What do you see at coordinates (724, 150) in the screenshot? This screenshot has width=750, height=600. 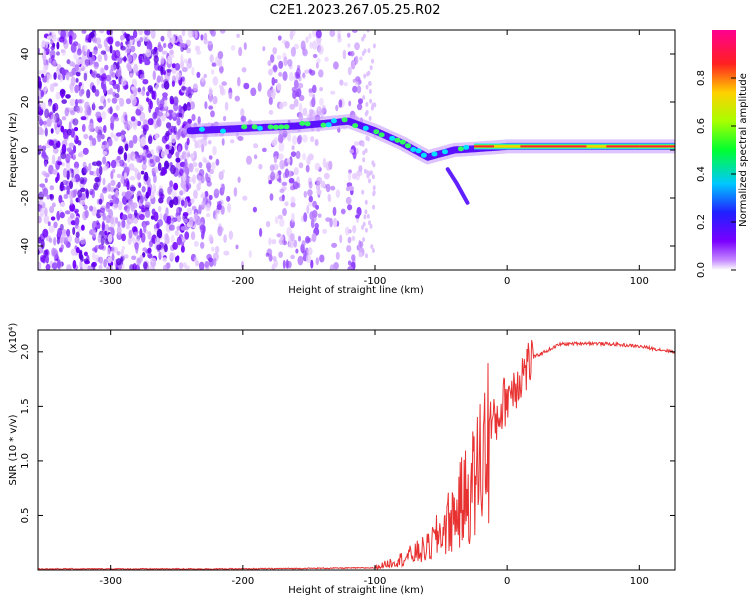 I see `colorbar-gradient` at bounding box center [724, 150].